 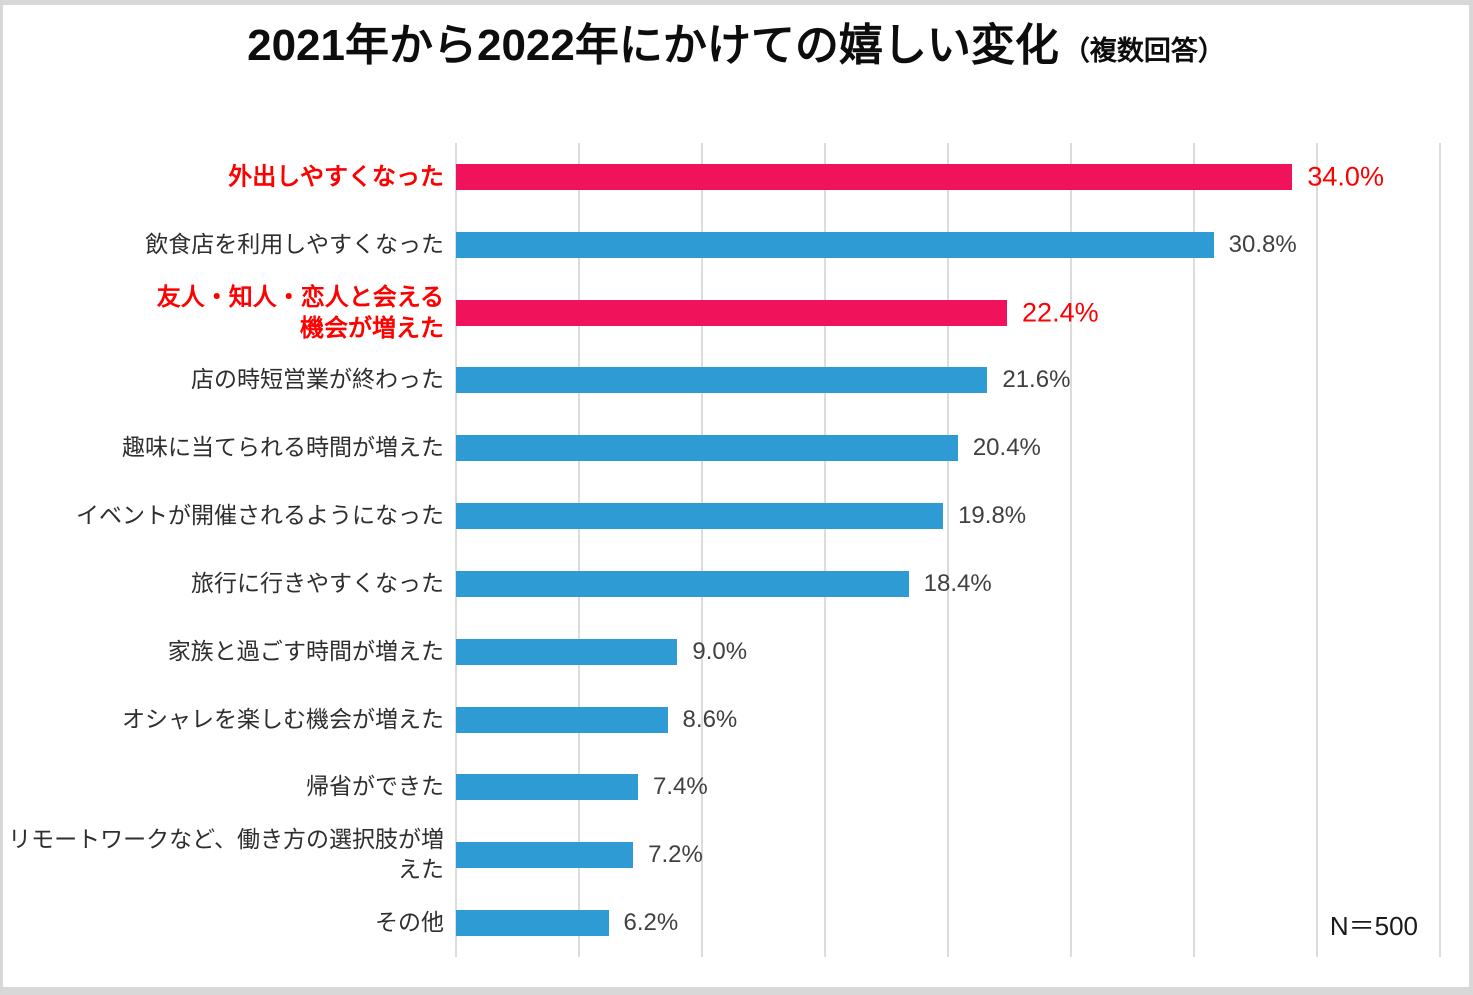 I want to click on value-label: 8.6%, so click(x=710, y=719).